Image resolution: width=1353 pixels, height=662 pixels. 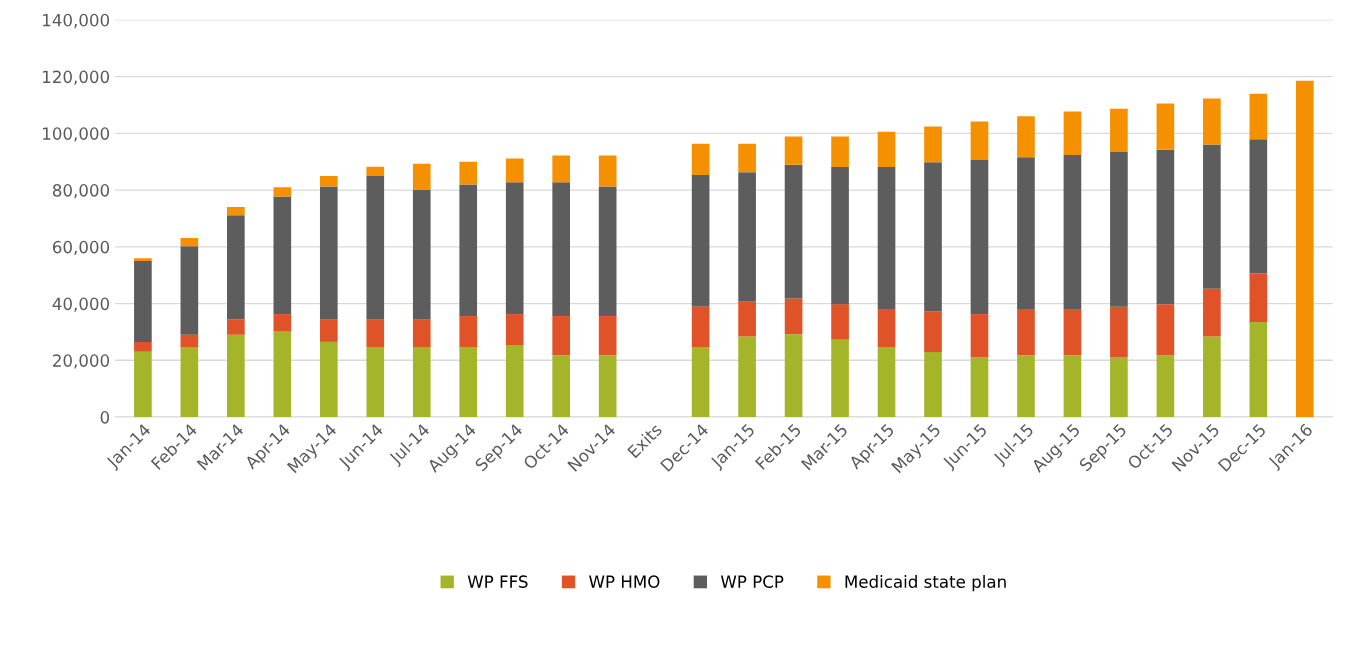 I want to click on legend-label: WP HMO, so click(x=624, y=581).